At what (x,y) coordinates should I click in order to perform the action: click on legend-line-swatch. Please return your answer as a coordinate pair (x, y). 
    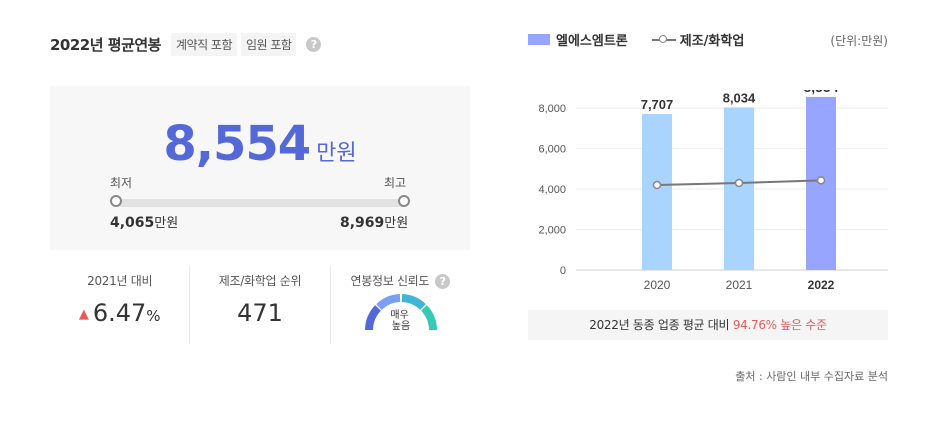
    Looking at the image, I should click on (663, 39).